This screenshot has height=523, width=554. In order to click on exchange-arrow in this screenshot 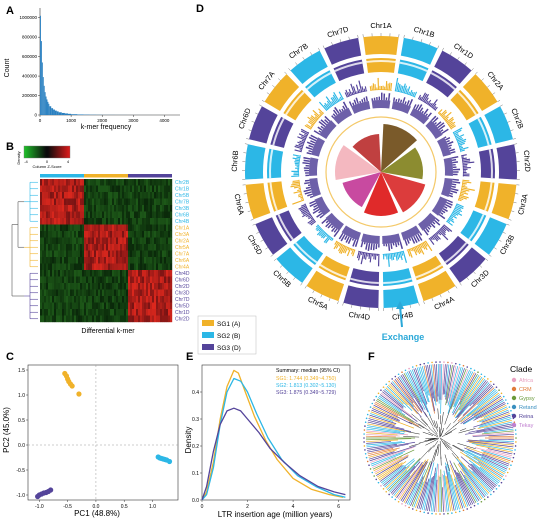, I will do `click(401, 316)`.